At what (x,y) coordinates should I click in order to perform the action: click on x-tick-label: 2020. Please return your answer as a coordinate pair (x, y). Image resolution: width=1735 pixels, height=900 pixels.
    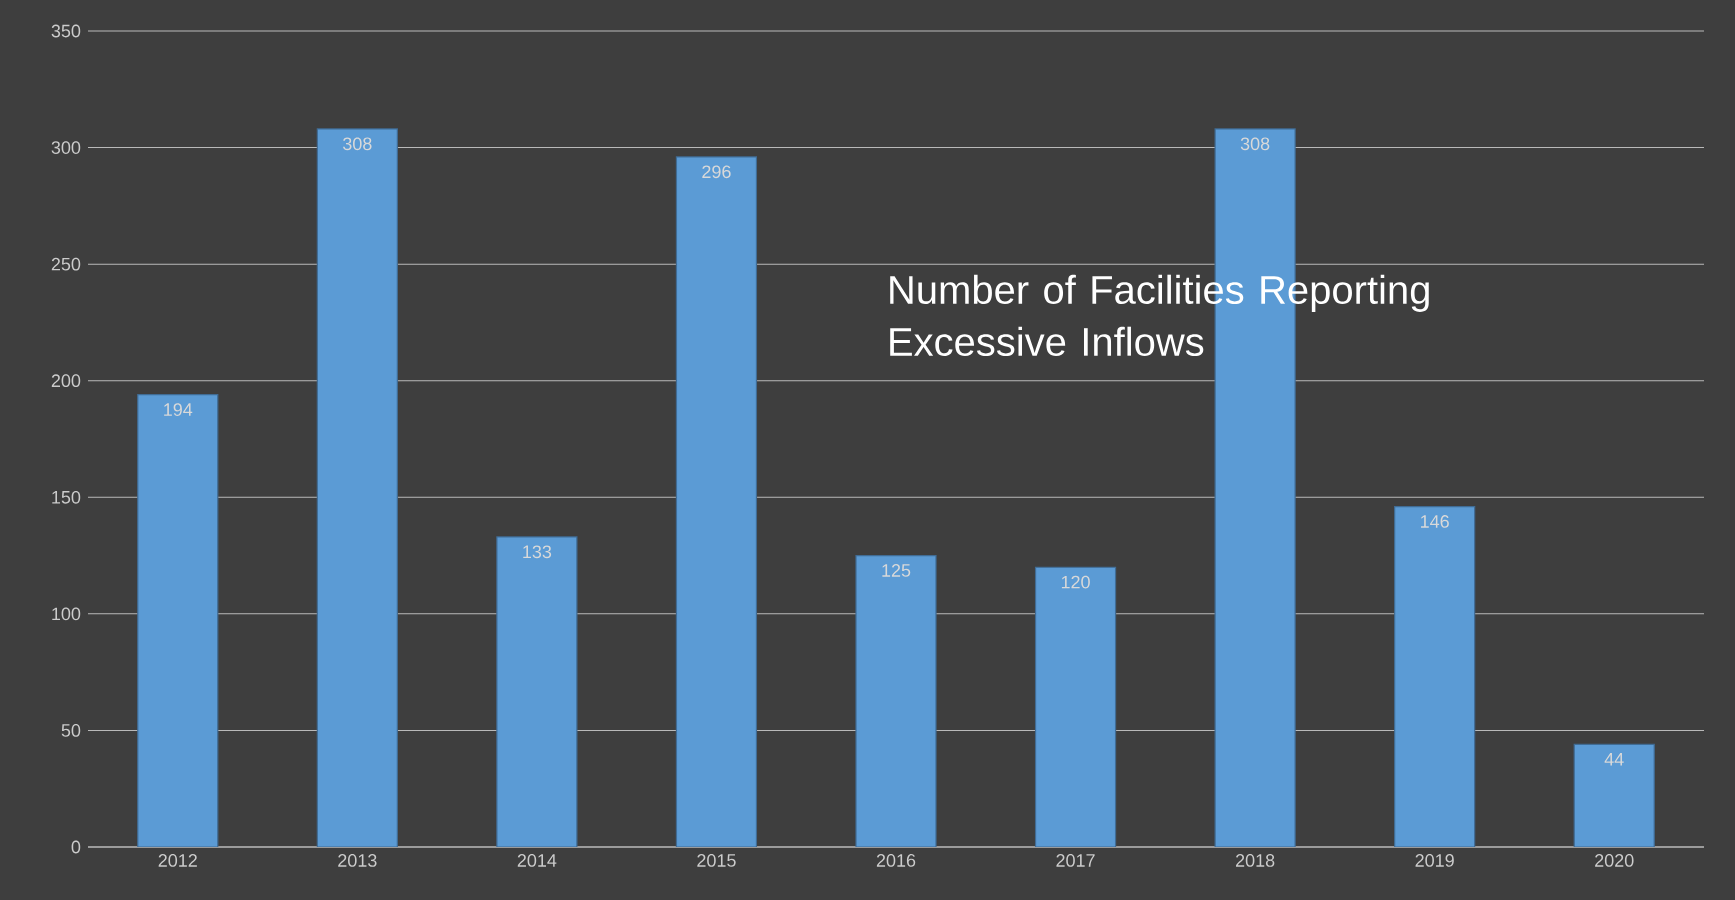
    Looking at the image, I should click on (1614, 860).